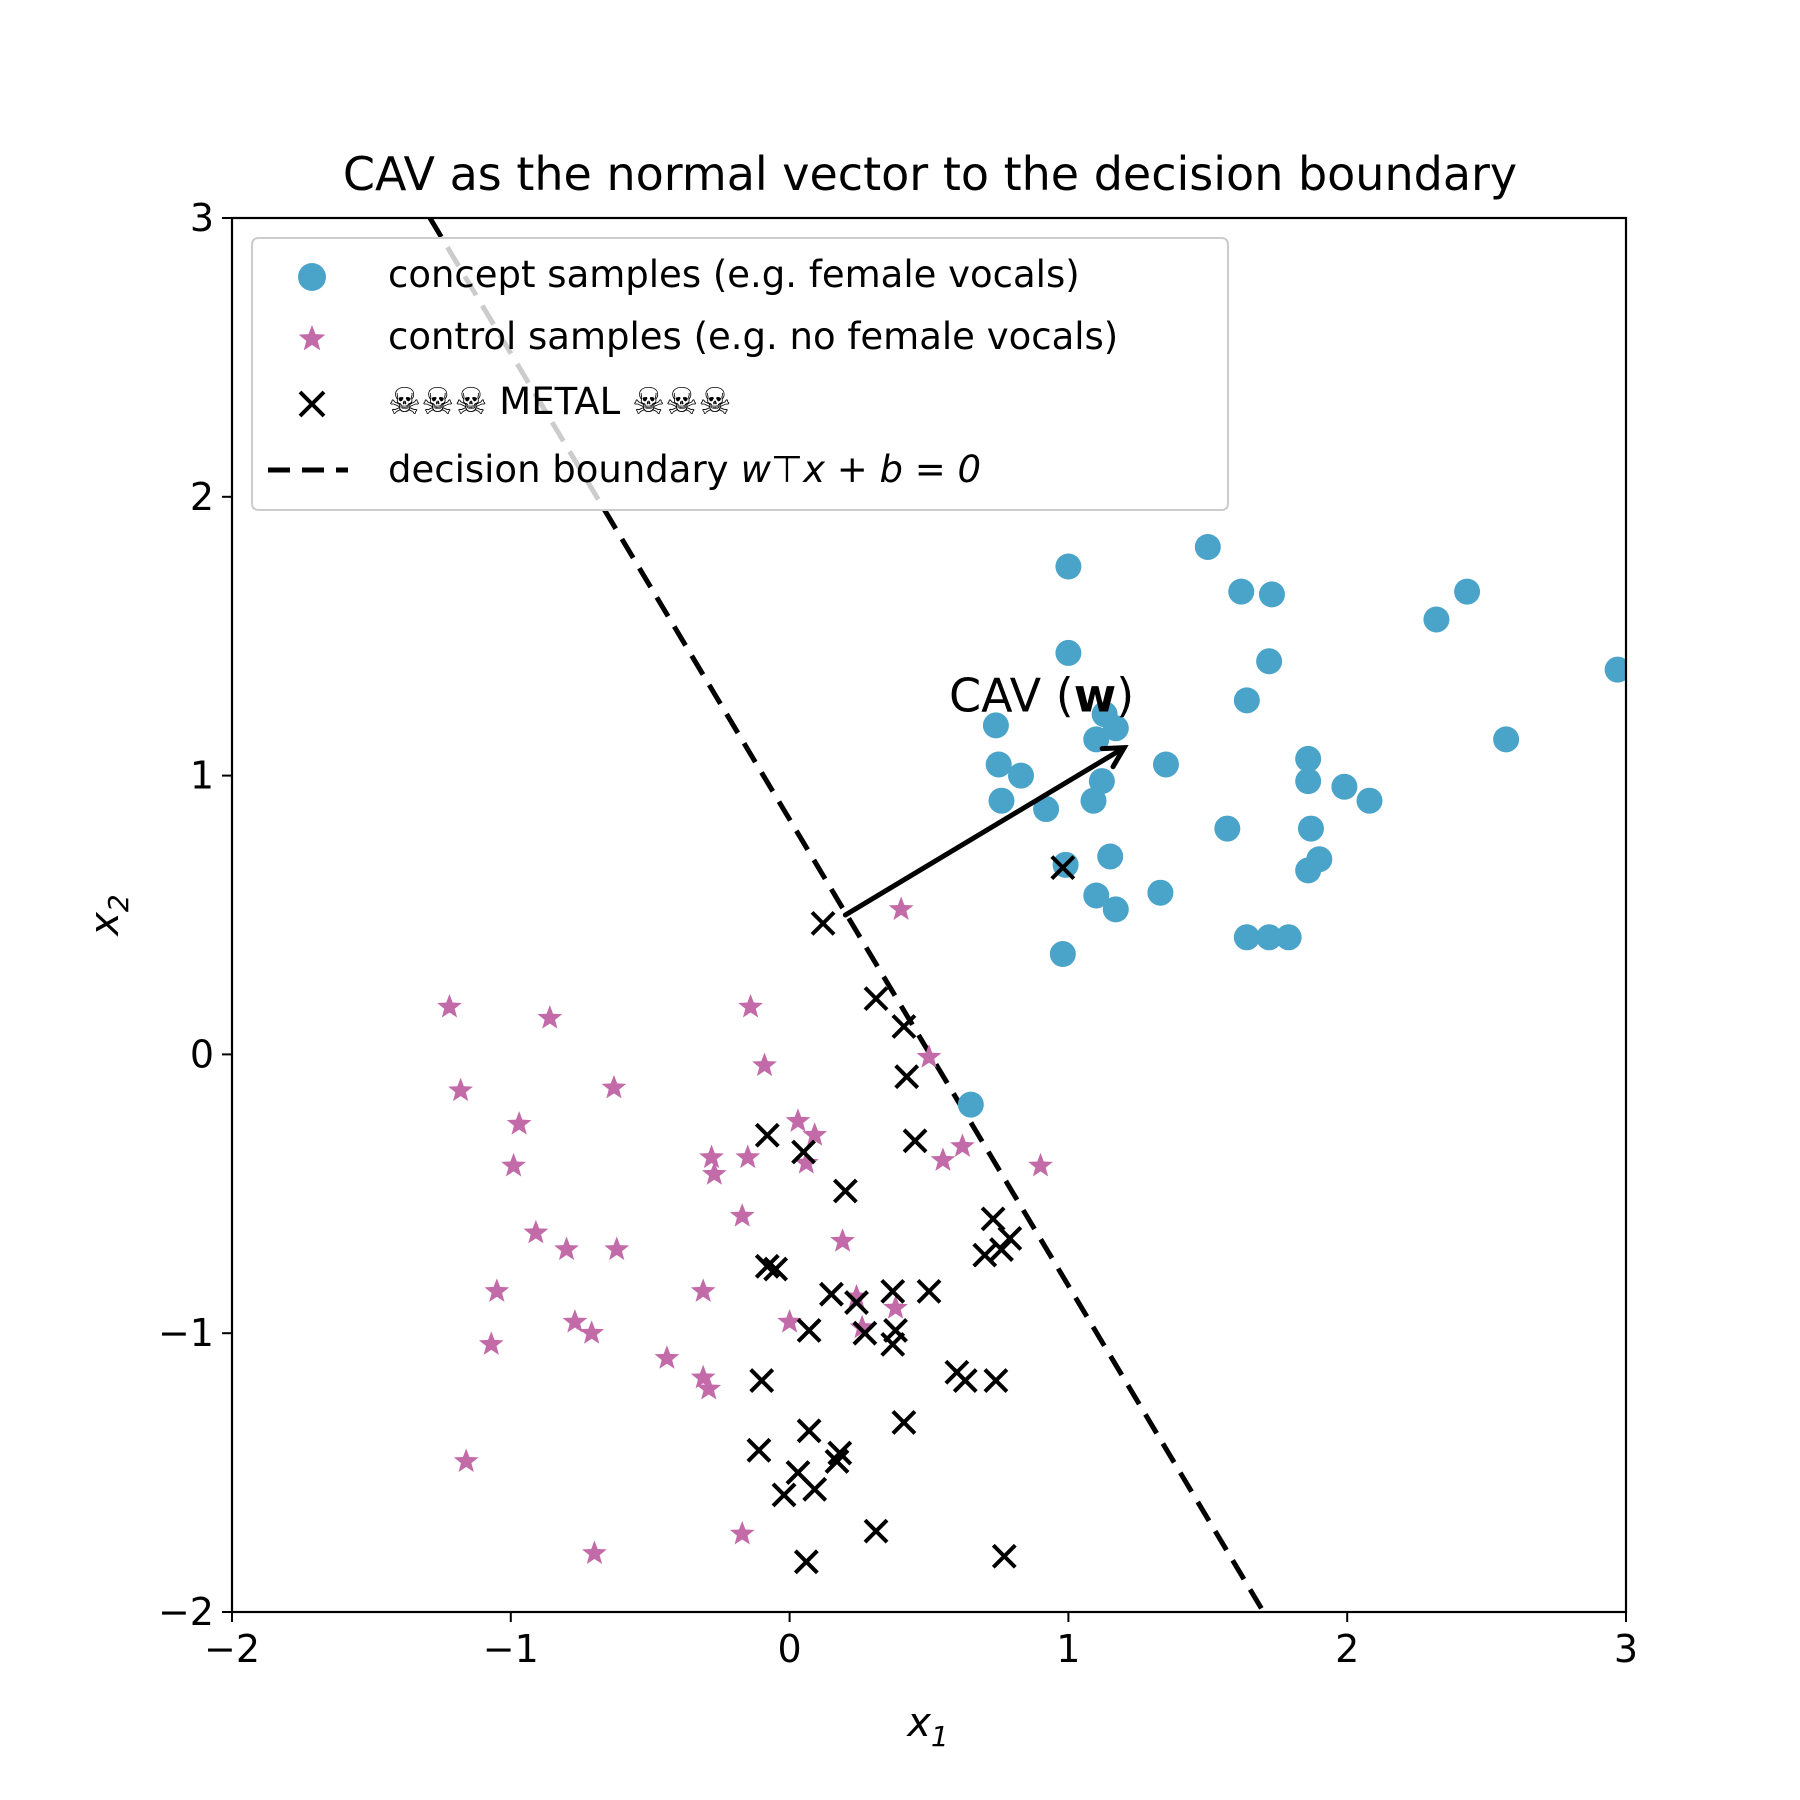  What do you see at coordinates (105, 925) in the screenshot?
I see `y-axis-label-main: x` at bounding box center [105, 925].